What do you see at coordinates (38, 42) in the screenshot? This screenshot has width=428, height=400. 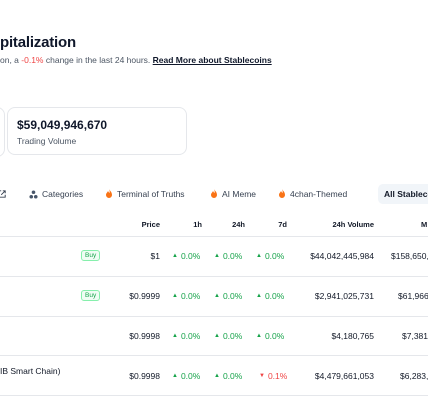 I see `page-title: pitalization` at bounding box center [38, 42].